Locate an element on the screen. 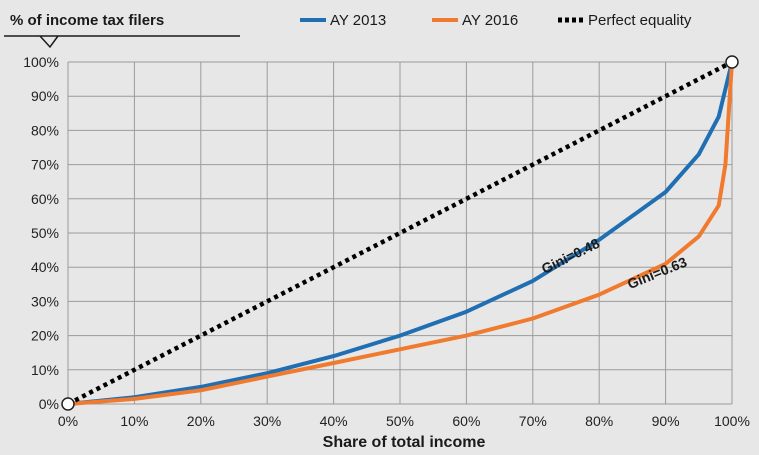 Image resolution: width=759 pixels, height=455 pixels. annotations: Gini=0.48 Gini=0.63 is located at coordinates (614, 263).